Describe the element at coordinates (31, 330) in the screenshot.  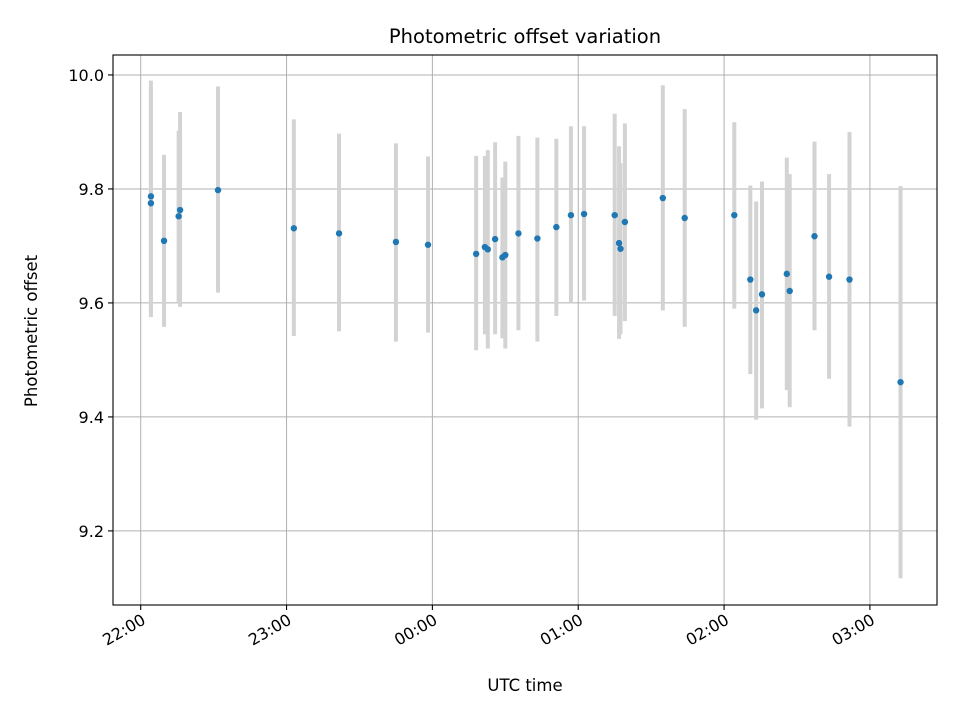
I see `y-axis-title: Photometric offset` at that location.